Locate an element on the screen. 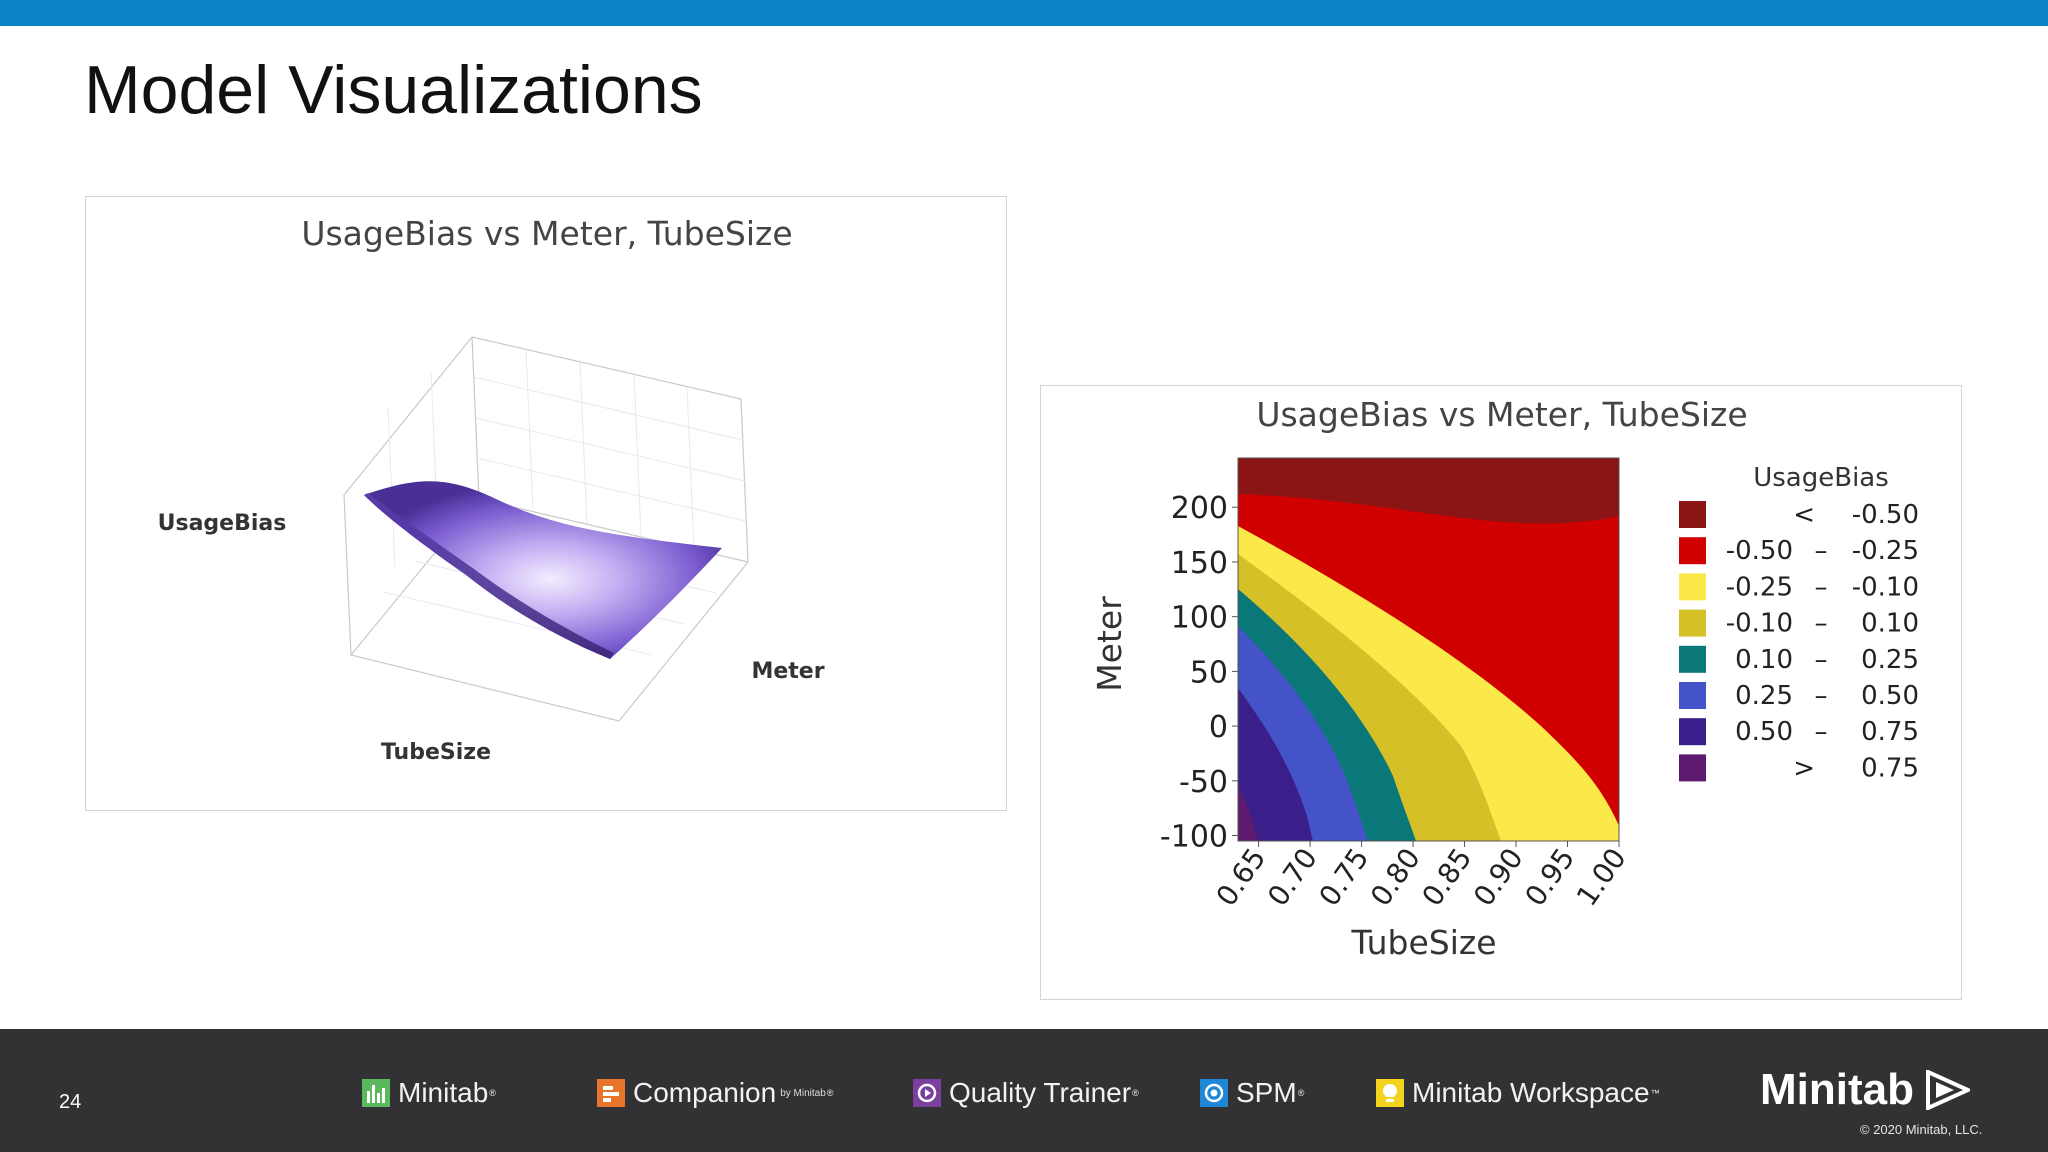  legend-hi: -0.10 is located at coordinates (1885, 587).